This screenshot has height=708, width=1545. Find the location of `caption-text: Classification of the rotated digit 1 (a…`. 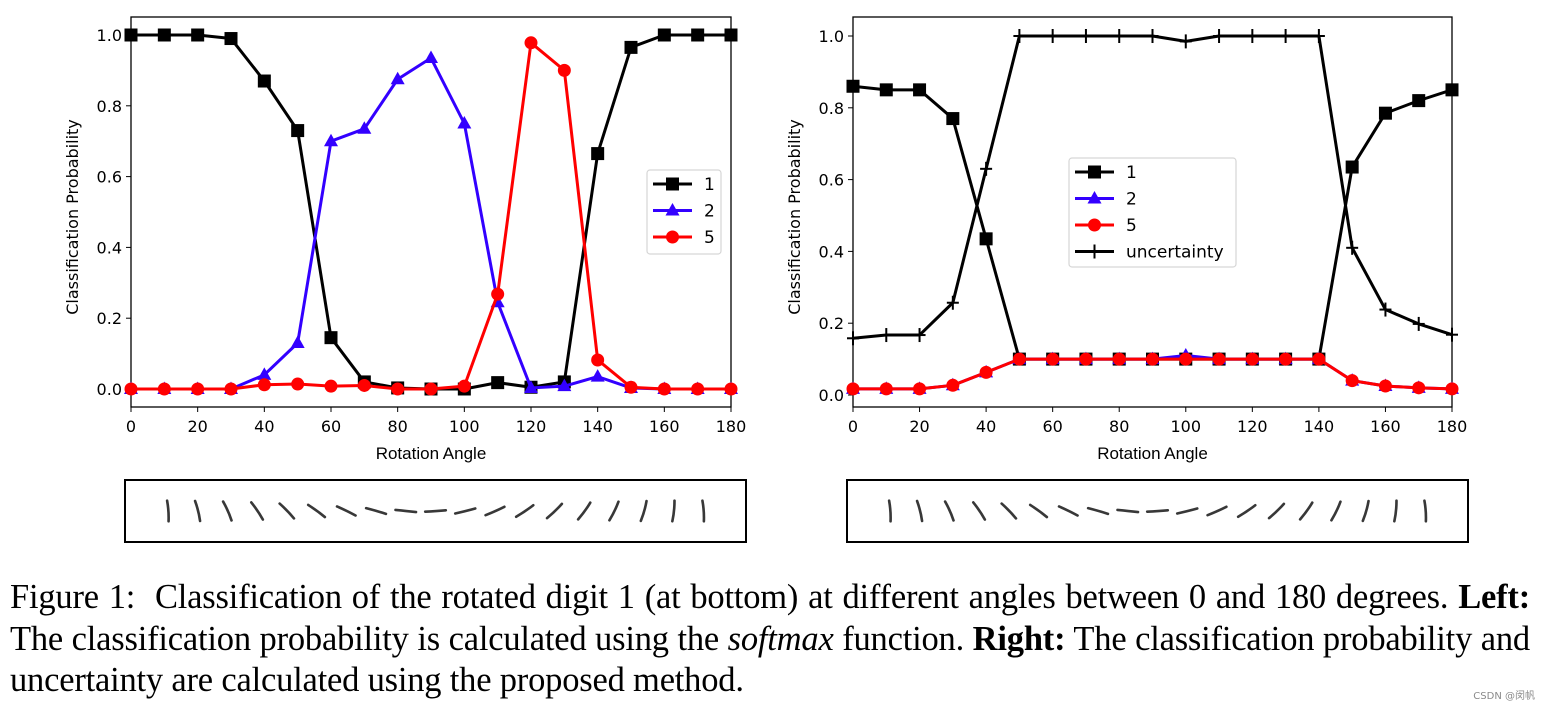

caption-text: Classification of the rotated digit 1 (a… is located at coordinates (801, 597).